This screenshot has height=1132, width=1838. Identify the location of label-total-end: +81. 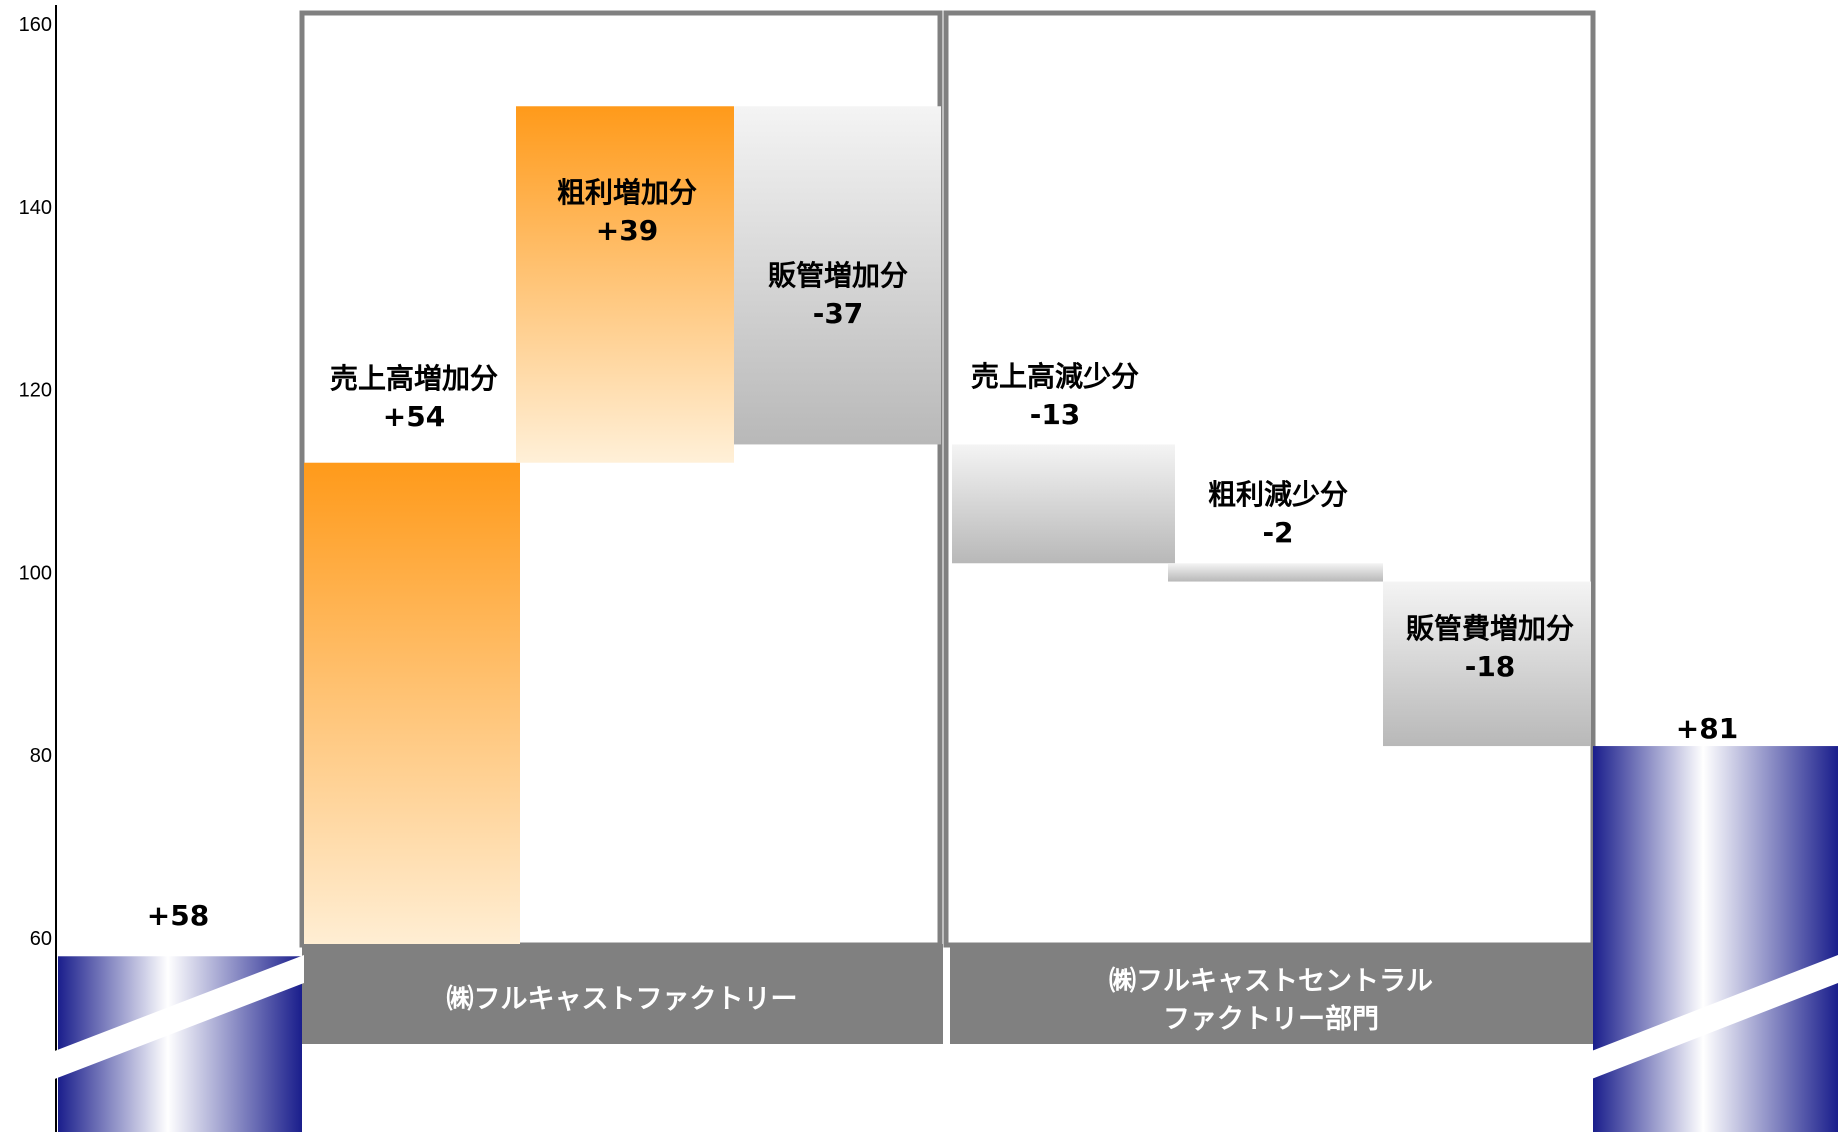
(1707, 728).